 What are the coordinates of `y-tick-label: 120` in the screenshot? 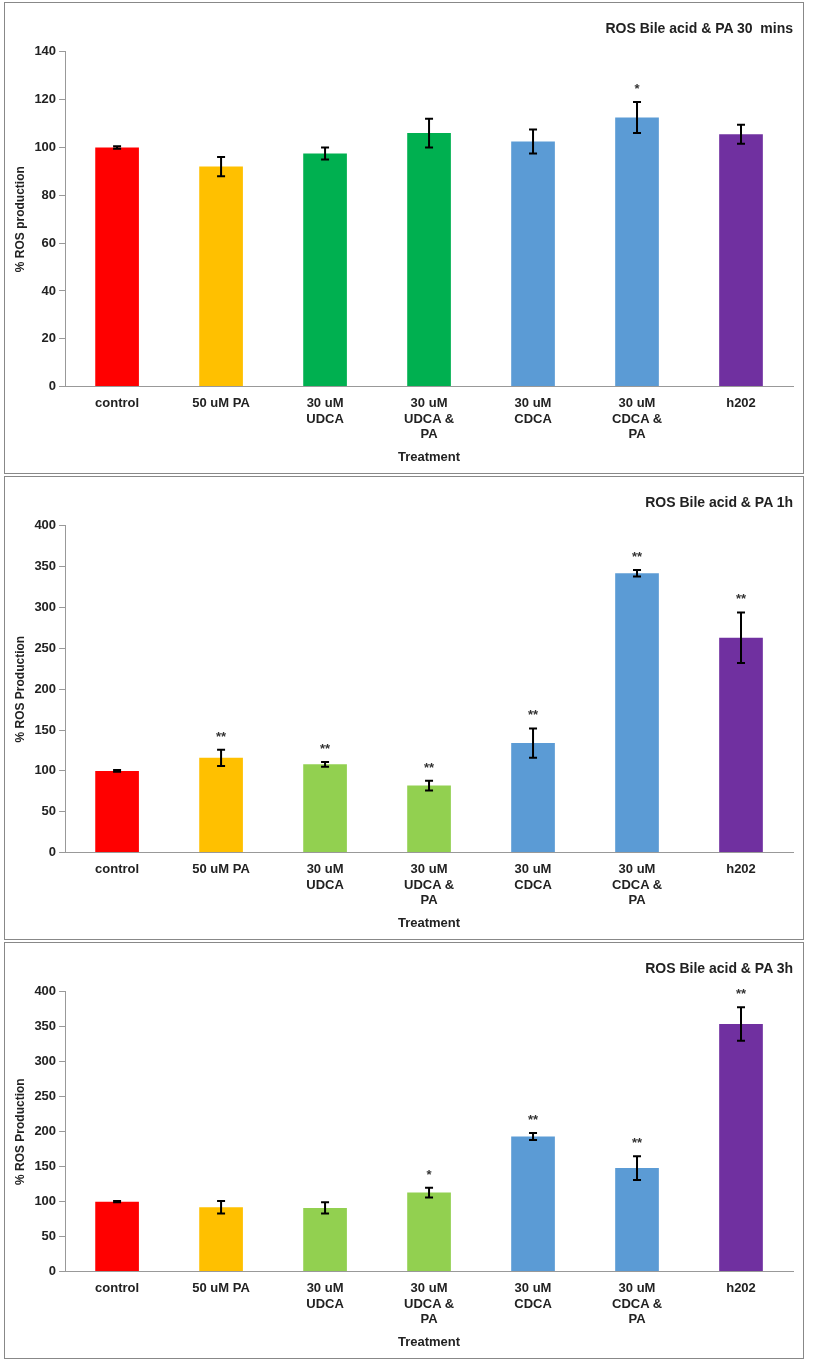 It's located at (45, 99).